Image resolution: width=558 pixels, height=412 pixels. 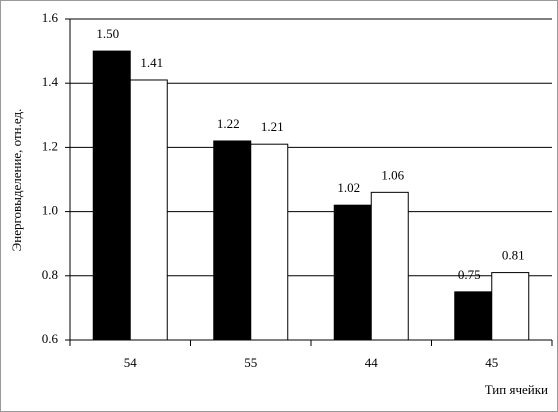 What do you see at coordinates (272, 126) in the screenshot?
I see `value-label: 1.21` at bounding box center [272, 126].